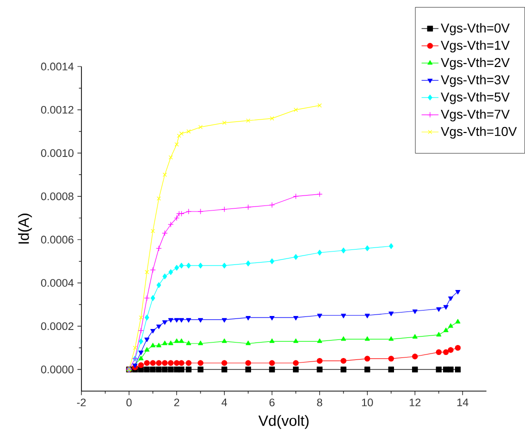 Image resolution: width=525 pixels, height=444 pixels. I want to click on x-tick-label: 8, so click(319, 402).